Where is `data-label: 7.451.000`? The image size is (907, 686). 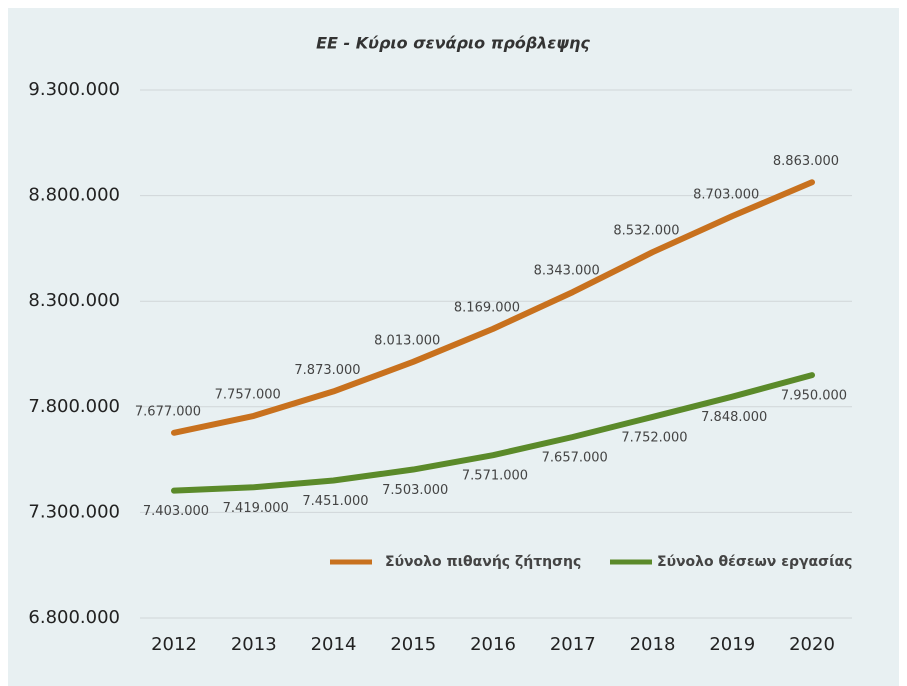 data-label: 7.451.000 is located at coordinates (335, 501).